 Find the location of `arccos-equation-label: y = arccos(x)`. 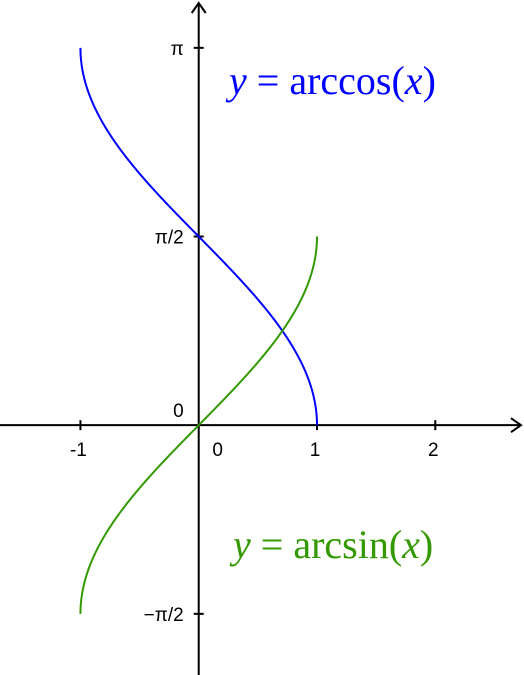

arccos-equation-label: y = arccos(x) is located at coordinates (330, 80).